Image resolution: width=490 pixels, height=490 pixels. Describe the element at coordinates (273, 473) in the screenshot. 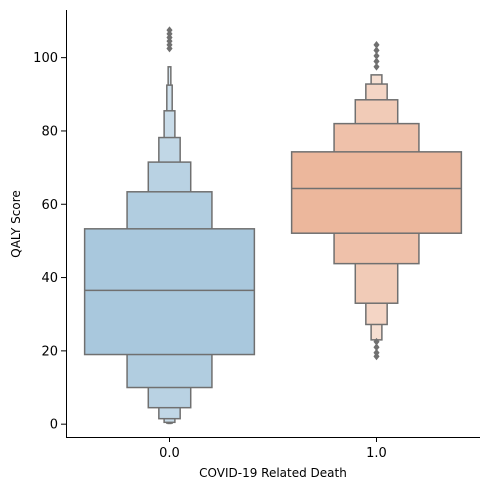

I see `x-axis-label: COVID-19 Related Death` at that location.